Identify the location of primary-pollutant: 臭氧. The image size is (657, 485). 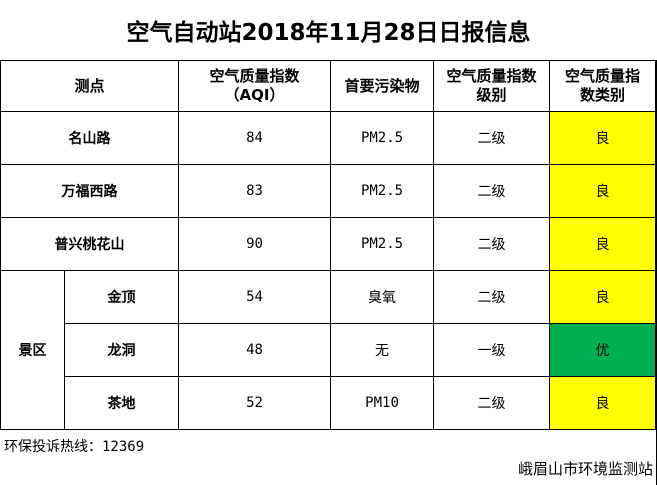
(382, 297).